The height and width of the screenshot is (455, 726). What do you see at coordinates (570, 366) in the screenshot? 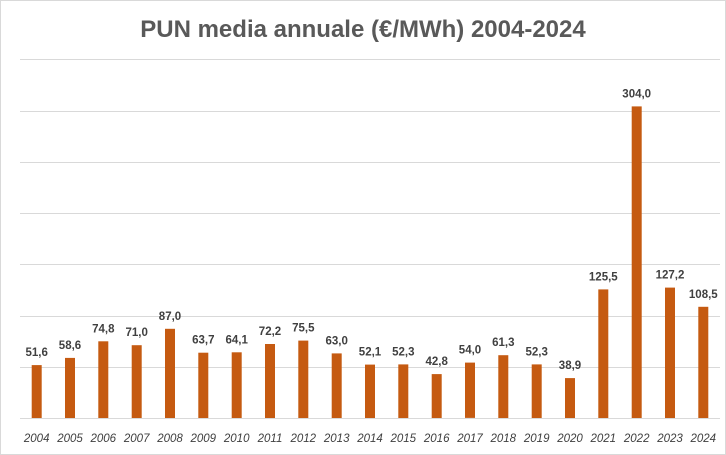
I see `data-label-2020: 38,9` at bounding box center [570, 366].